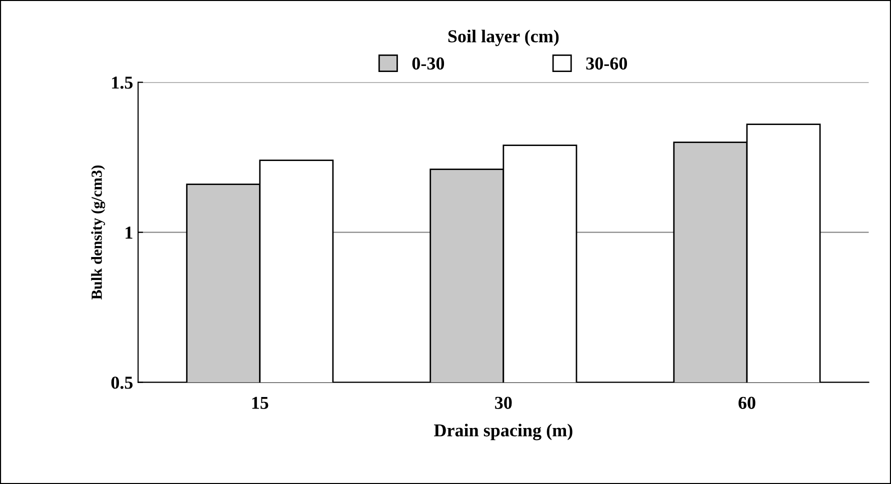 Image resolution: width=891 pixels, height=484 pixels. Describe the element at coordinates (503, 402) in the screenshot. I see `x-tick-label: 30` at that location.